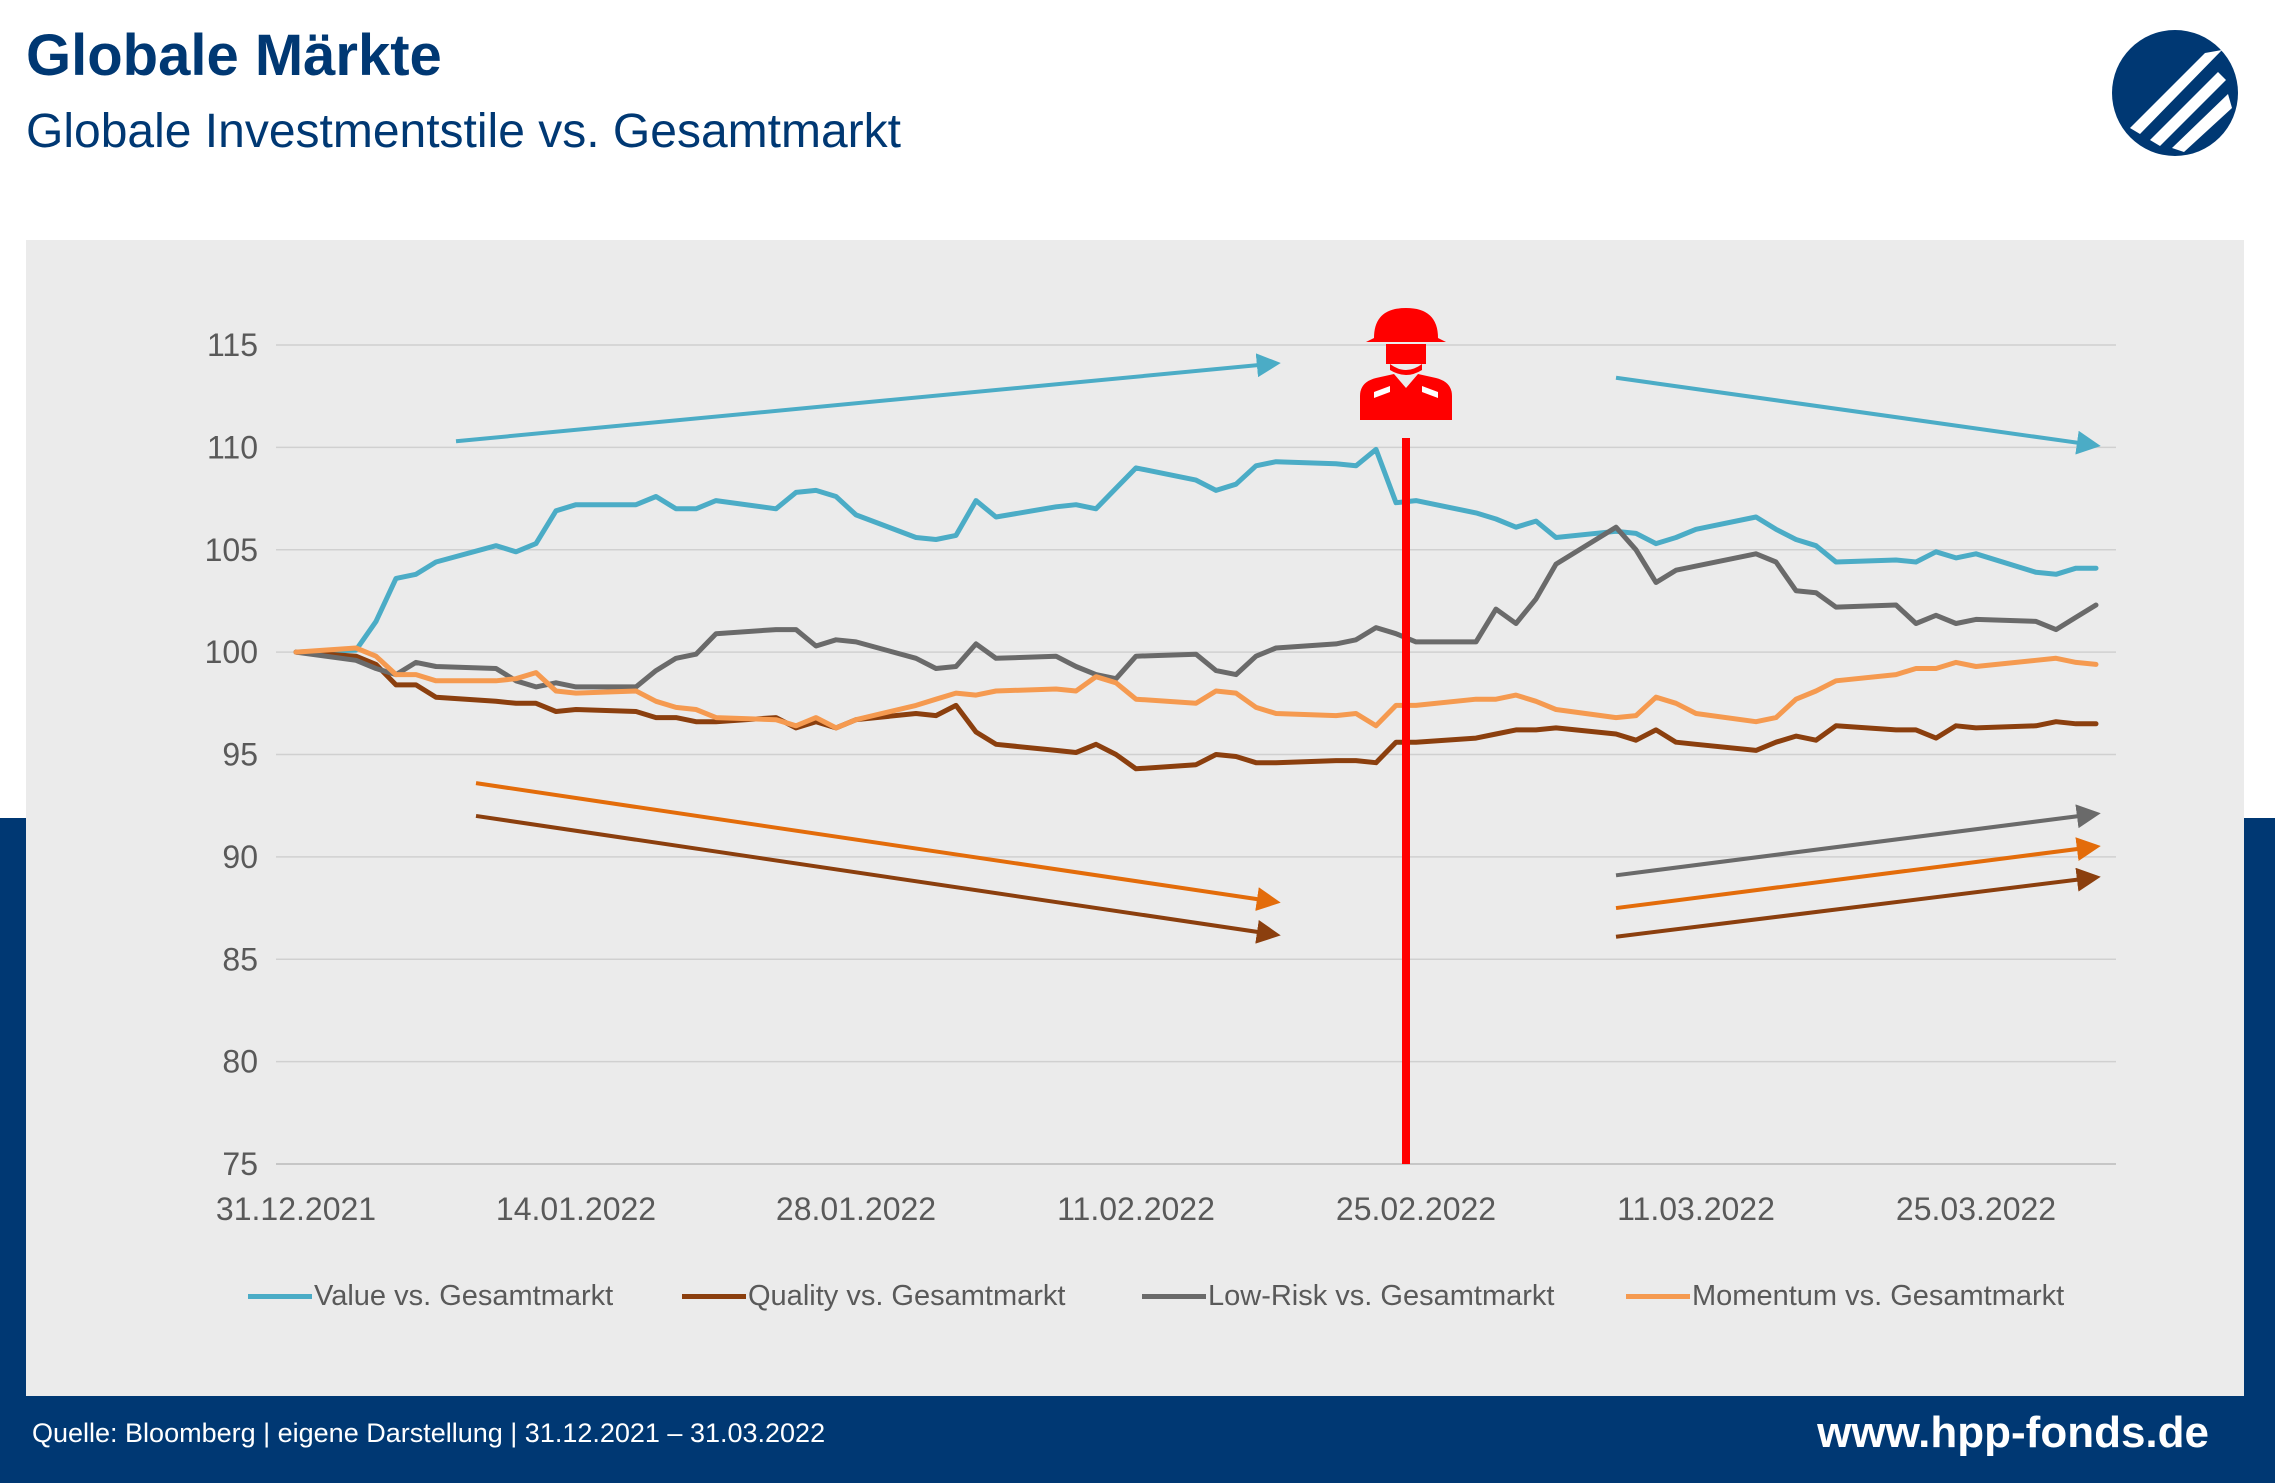 This screenshot has width=2275, height=1483. What do you see at coordinates (231, 550) in the screenshot?
I see `y-tick-label: 105` at bounding box center [231, 550].